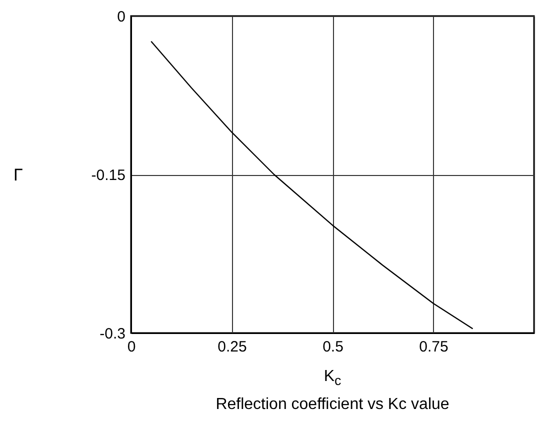 The height and width of the screenshot is (422, 537). What do you see at coordinates (433, 347) in the screenshot?
I see `x-tick-label: 0.75` at bounding box center [433, 347].